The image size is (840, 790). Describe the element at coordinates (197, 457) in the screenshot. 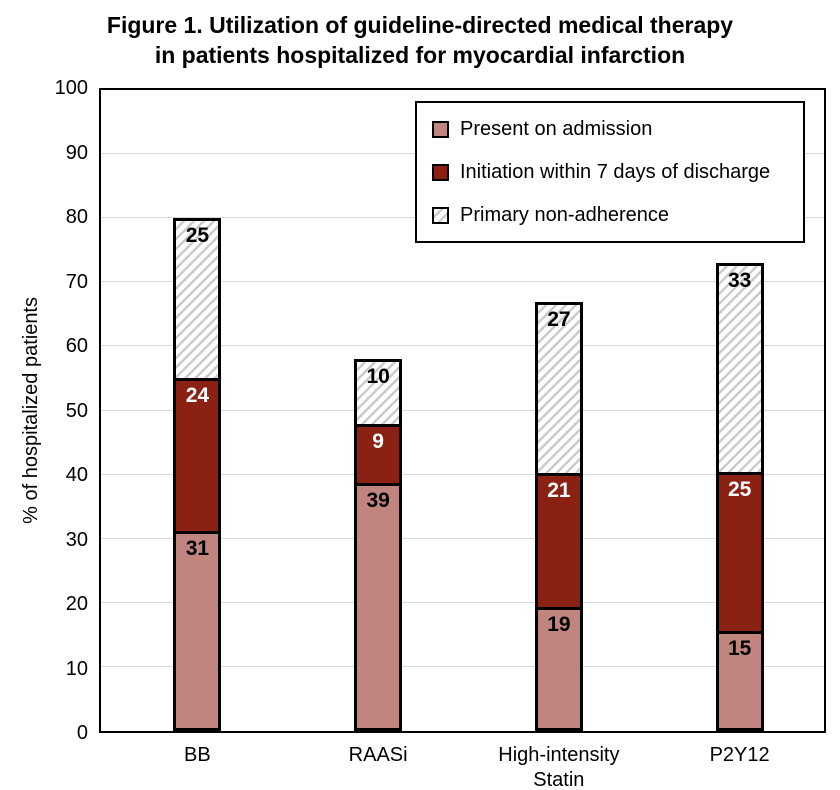

I see `bar-segment: 24` at that location.